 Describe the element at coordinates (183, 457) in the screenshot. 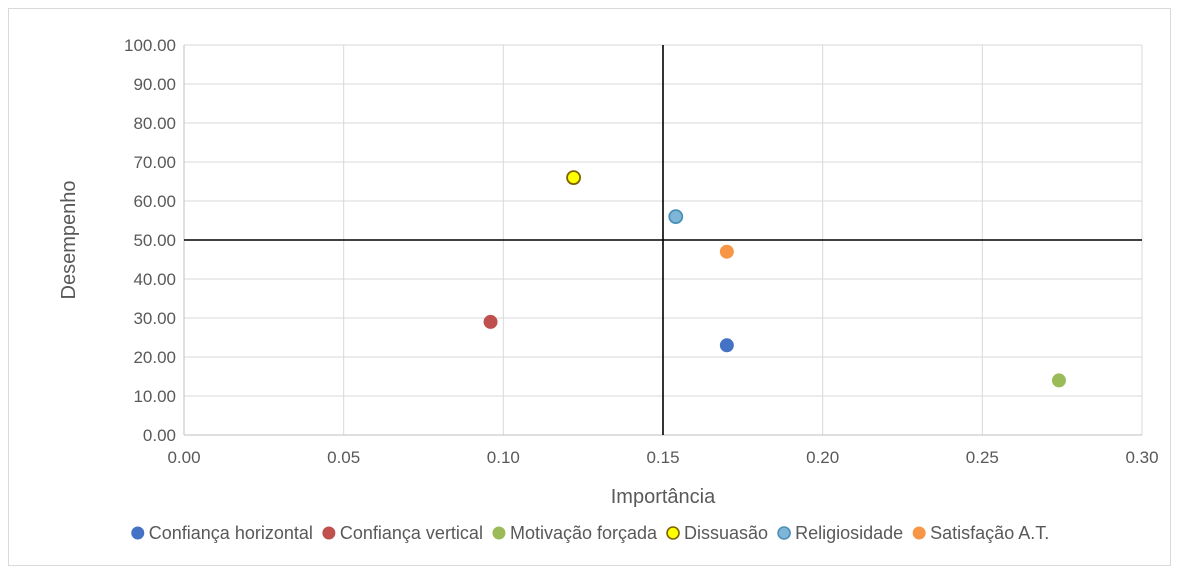

I see `x-tick-label: 0.00` at that location.